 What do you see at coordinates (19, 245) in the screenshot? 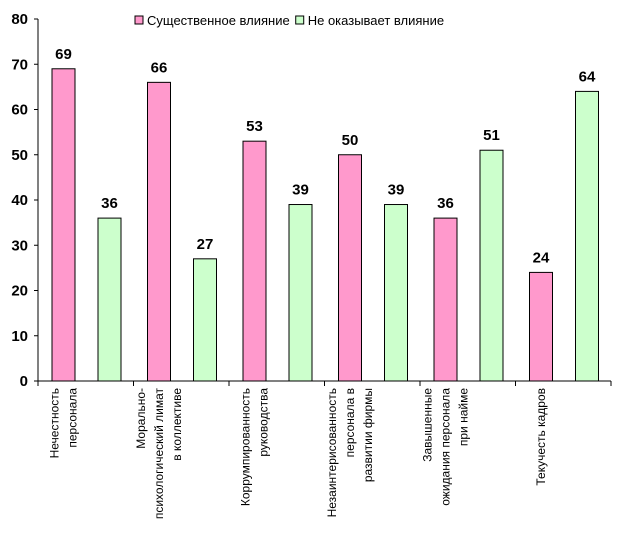
I see `y-tick-label: 30` at bounding box center [19, 245].